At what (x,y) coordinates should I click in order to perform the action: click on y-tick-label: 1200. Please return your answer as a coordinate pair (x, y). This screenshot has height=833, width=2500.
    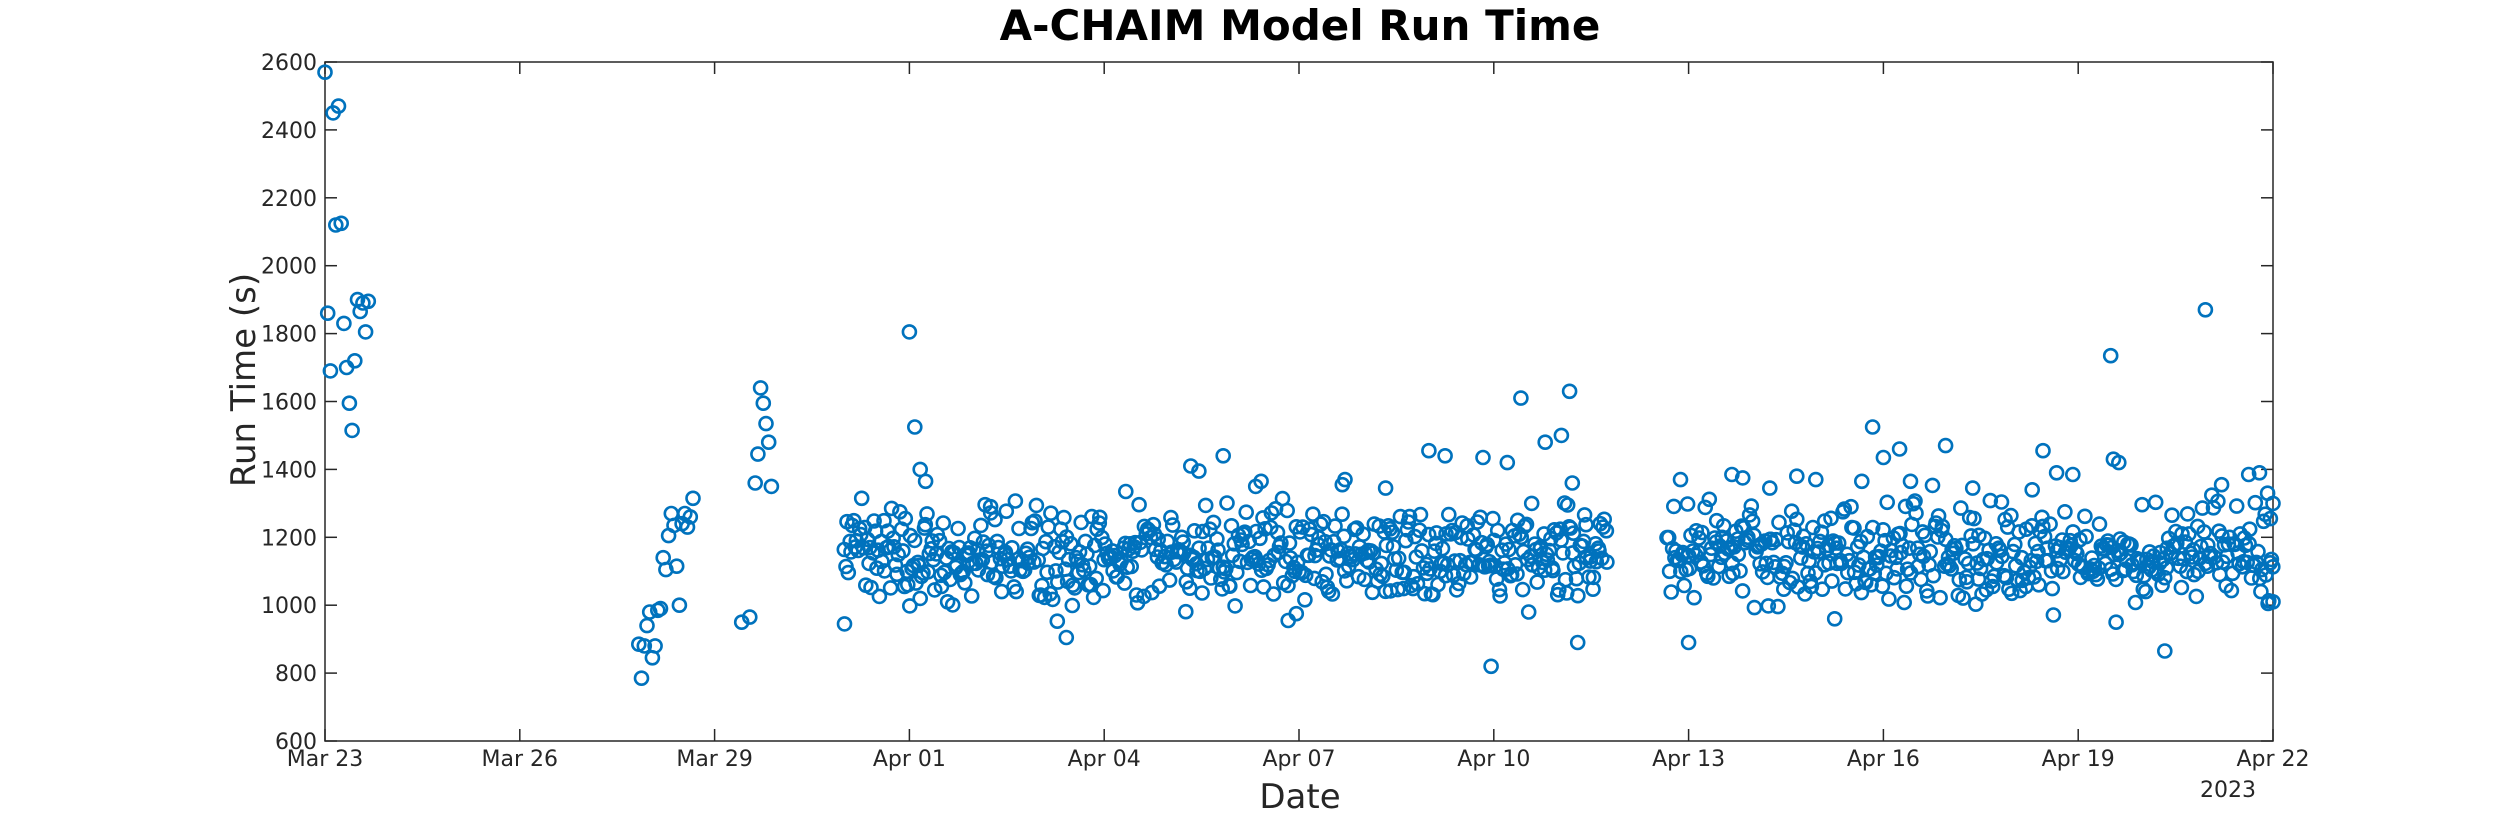
    Looking at the image, I should click on (289, 538).